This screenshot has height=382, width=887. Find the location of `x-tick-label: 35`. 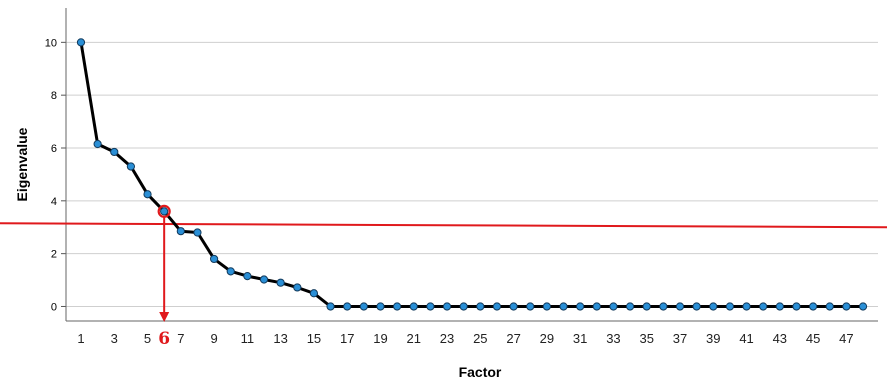

x-tick-label: 35 is located at coordinates (646, 338).